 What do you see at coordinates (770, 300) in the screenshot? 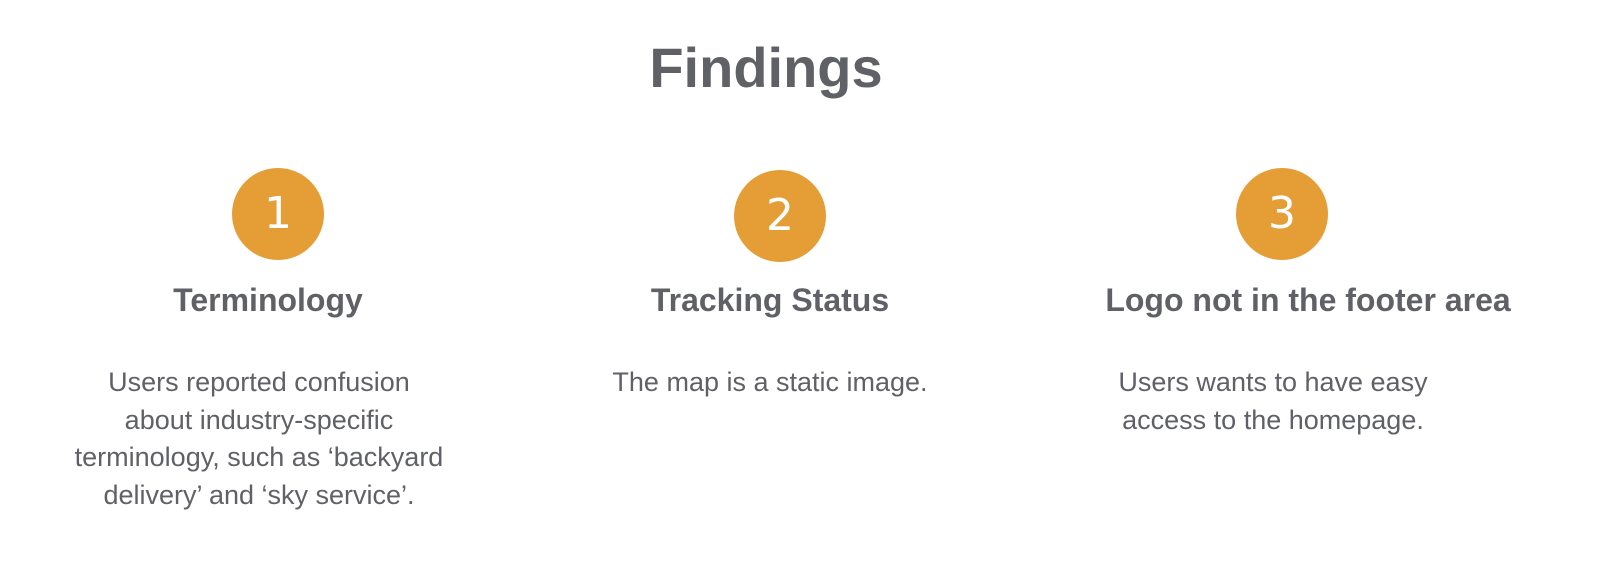
I see `finding-heading: Tracking Status` at bounding box center [770, 300].